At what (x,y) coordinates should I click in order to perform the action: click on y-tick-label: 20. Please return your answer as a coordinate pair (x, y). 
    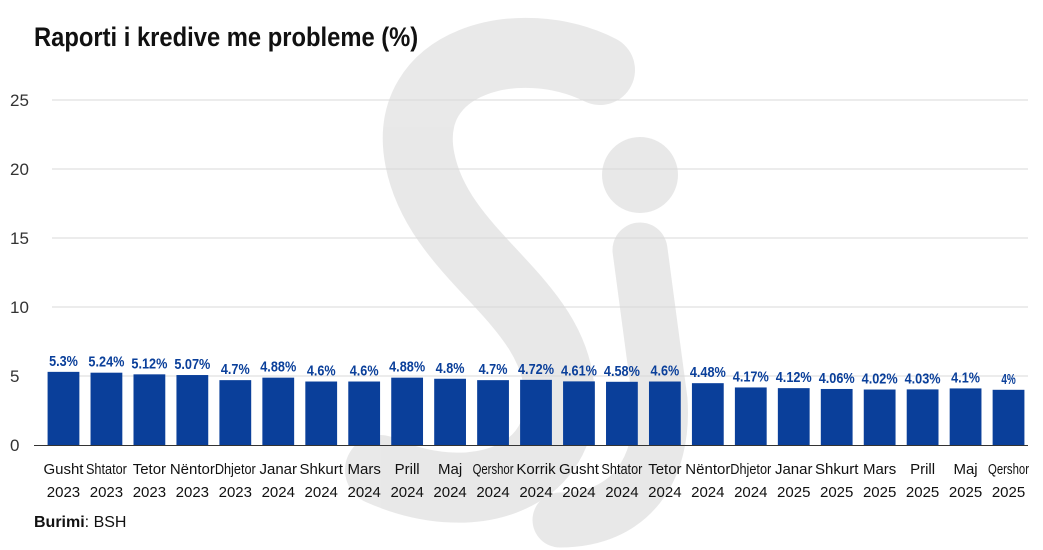
    Looking at the image, I should click on (19, 169).